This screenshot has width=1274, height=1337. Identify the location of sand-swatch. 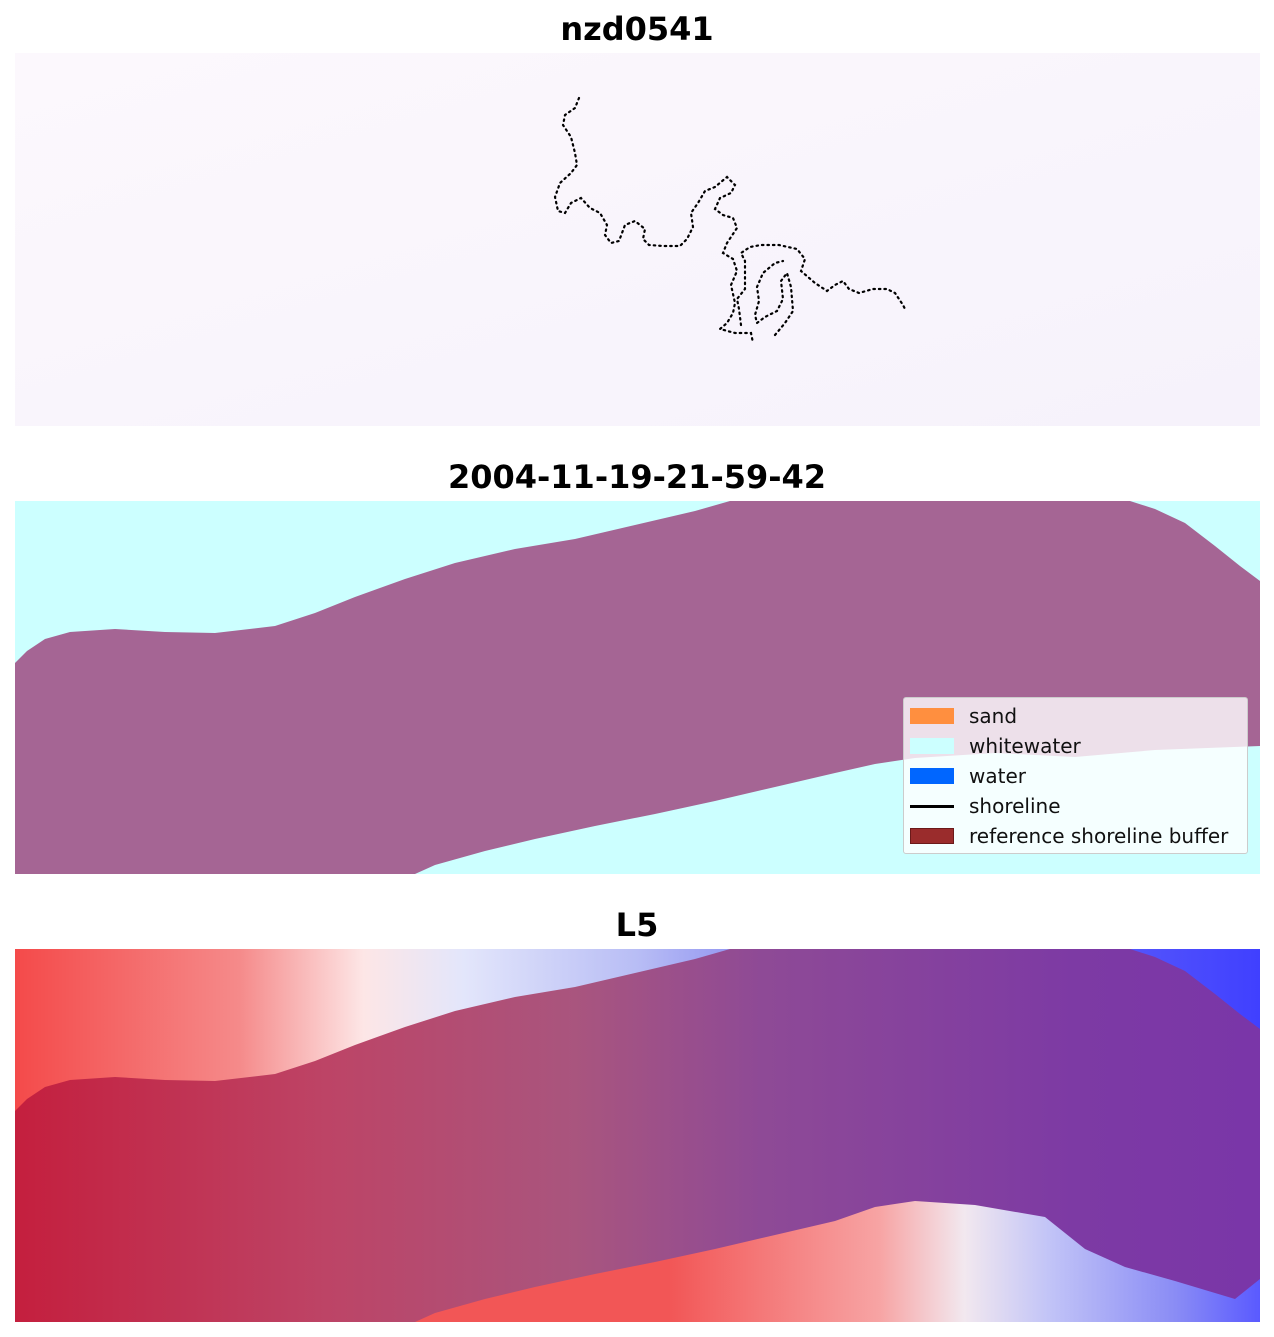
(932, 716).